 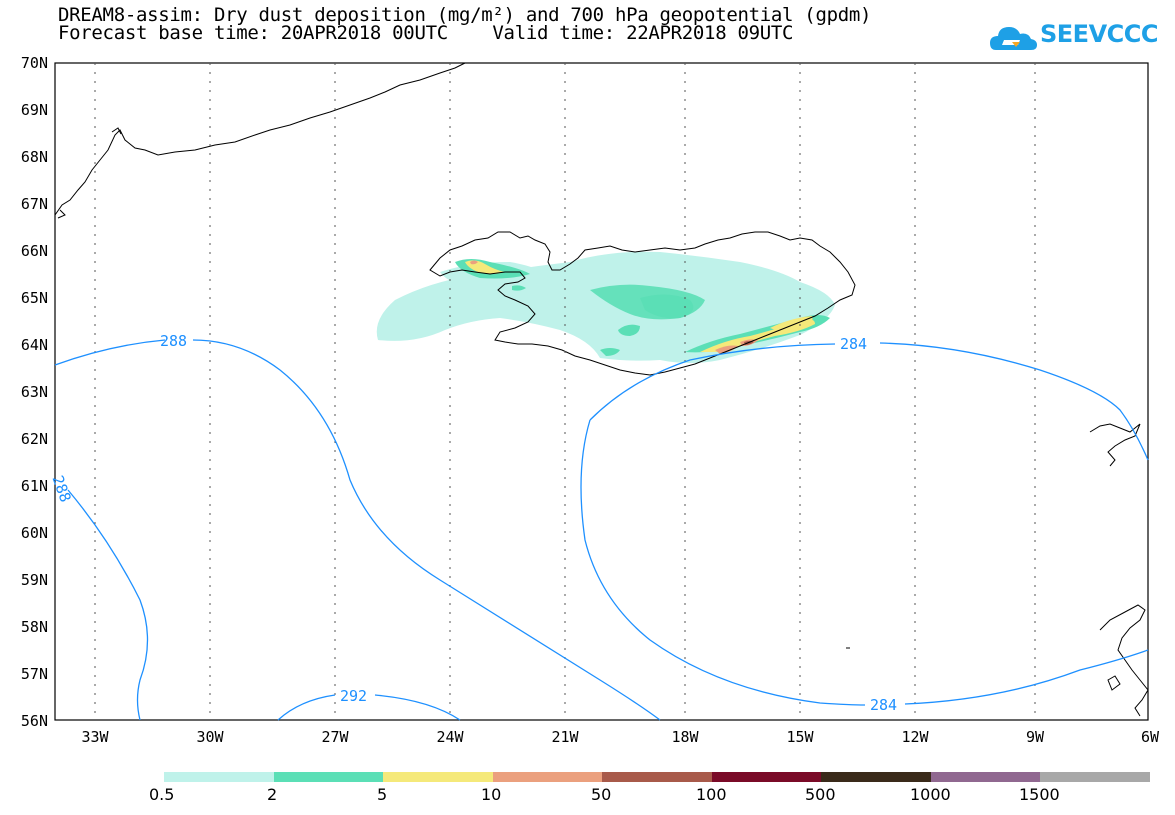 I want to click on longitude-labels: 33W 30W 27W 24W 21W 18W 15W 12W 9W 6W, so click(x=620, y=737).